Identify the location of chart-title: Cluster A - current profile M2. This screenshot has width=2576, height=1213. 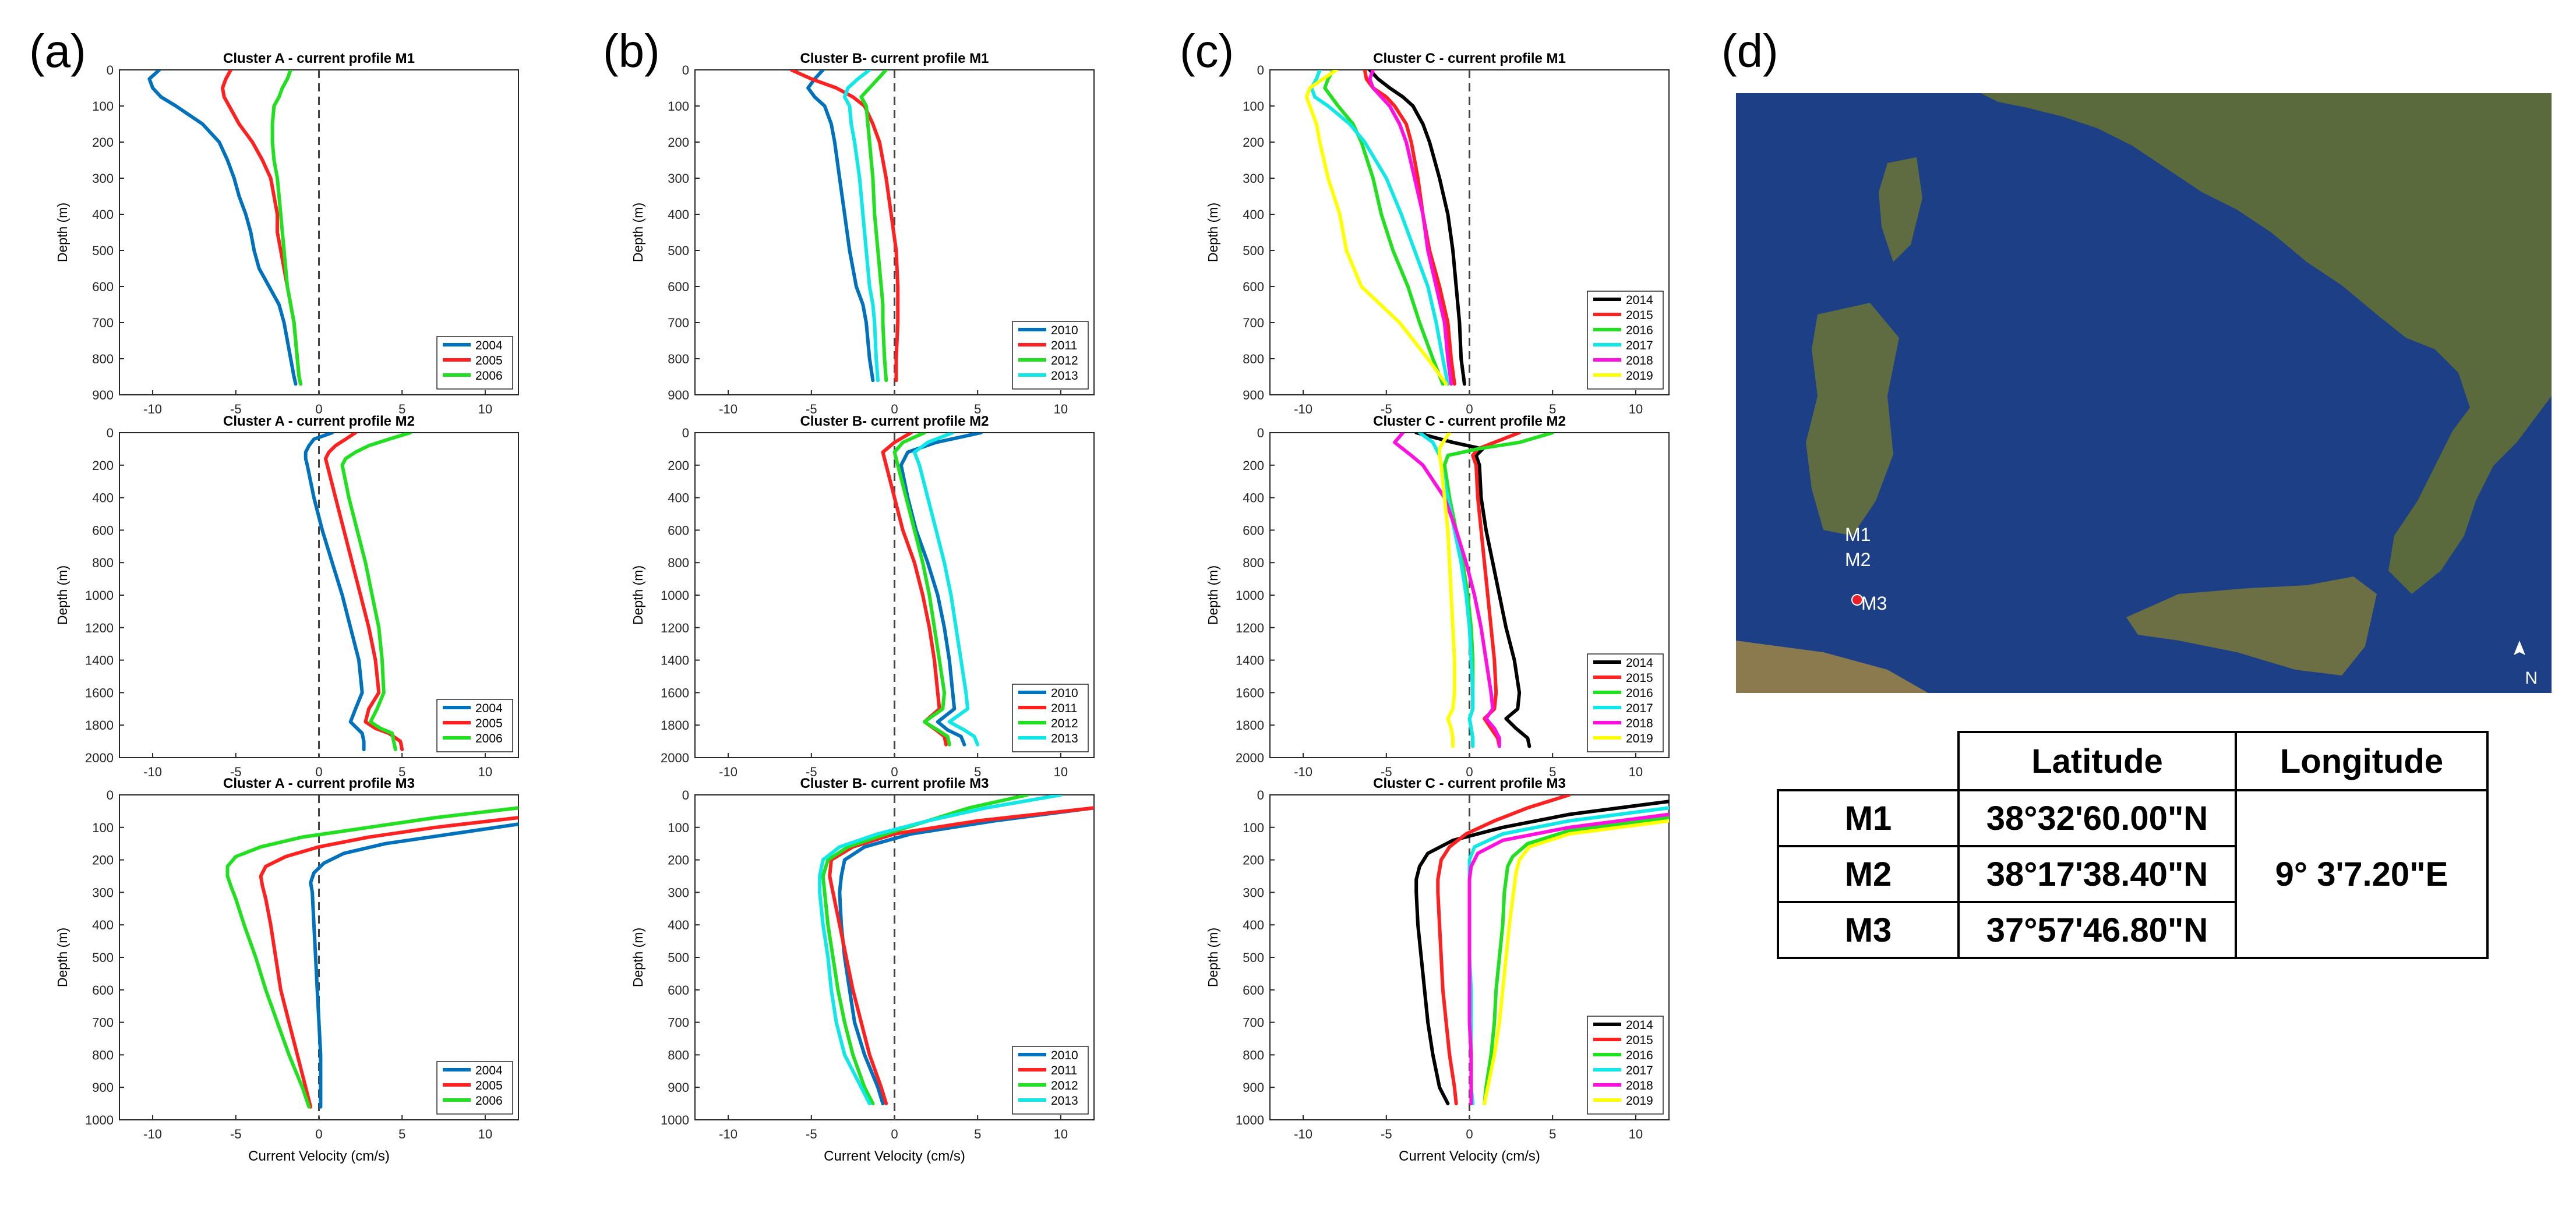
(319, 421).